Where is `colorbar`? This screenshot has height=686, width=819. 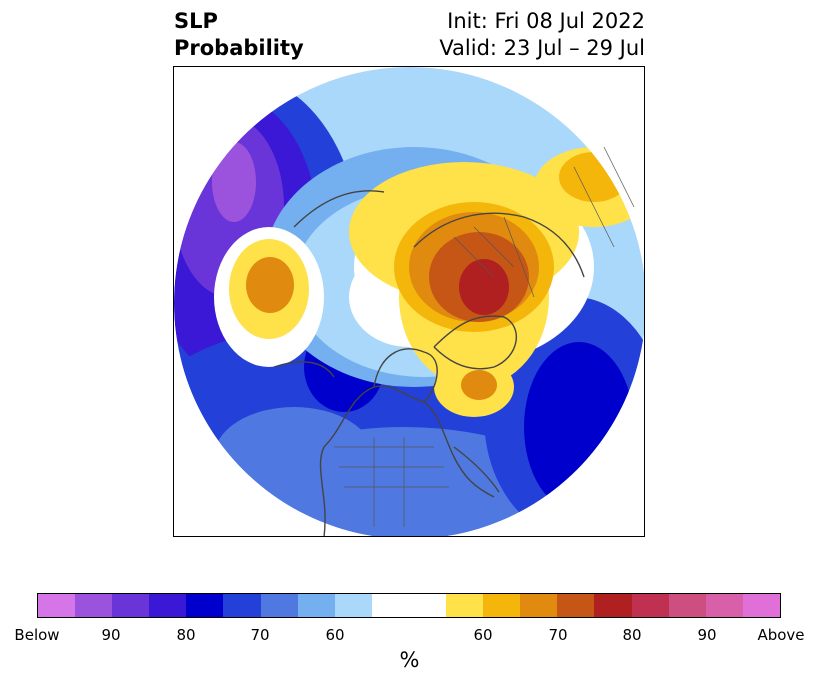
colorbar is located at coordinates (409, 605).